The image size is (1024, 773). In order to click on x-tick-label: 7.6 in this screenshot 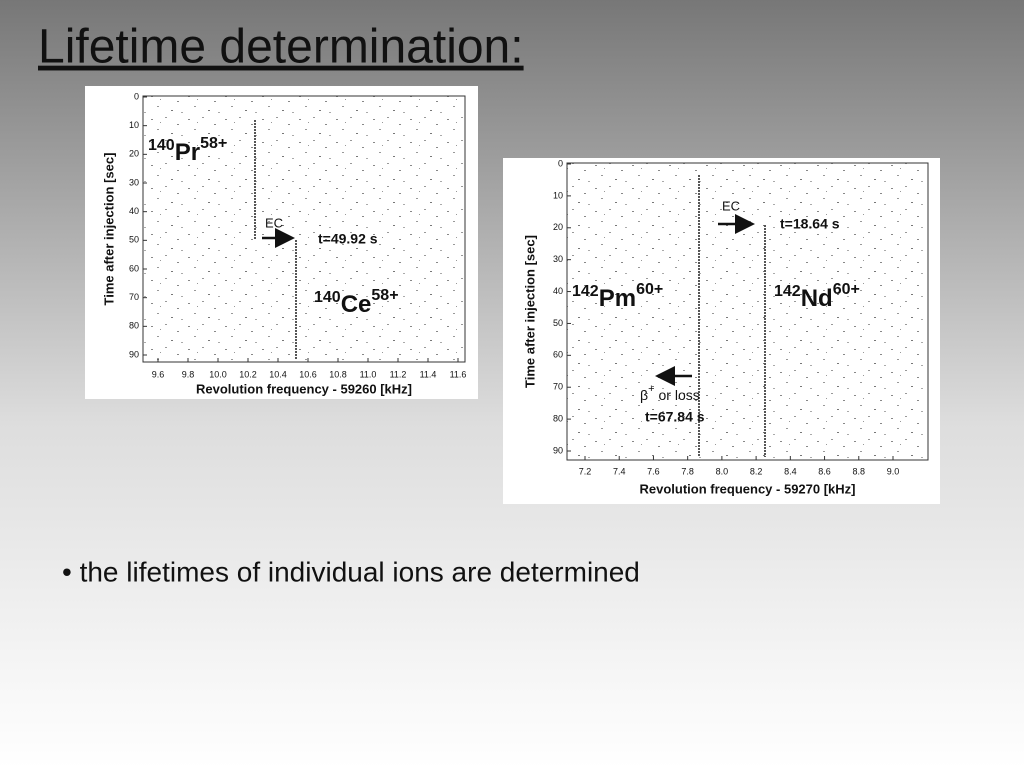, I will do `click(653, 471)`.